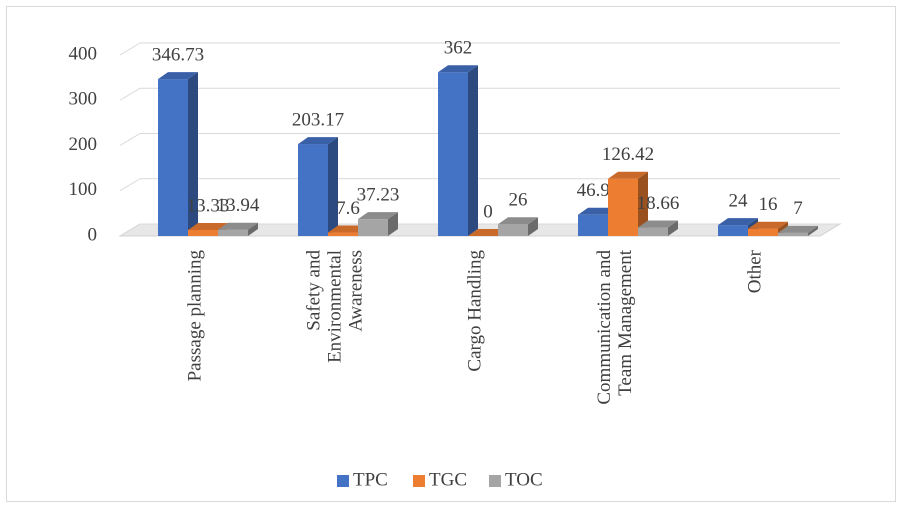 The image size is (902, 508). Describe the element at coordinates (93, 234) in the screenshot. I see `y-tick-label: 0` at that location.